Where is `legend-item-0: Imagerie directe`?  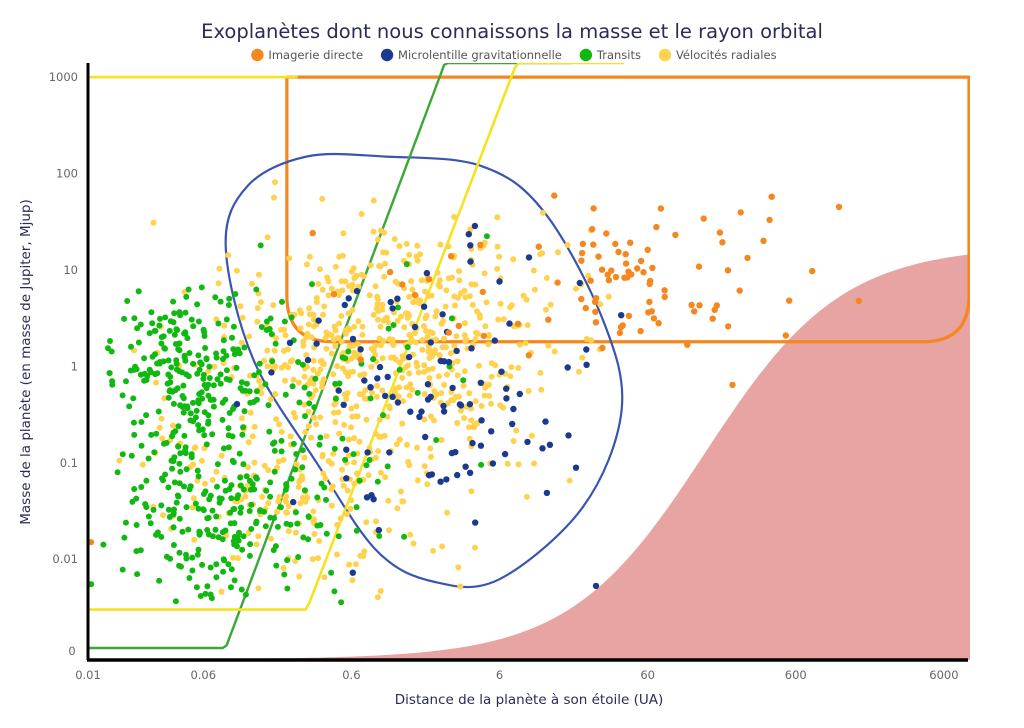 legend-item-0: Imagerie directe is located at coordinates (307, 55).